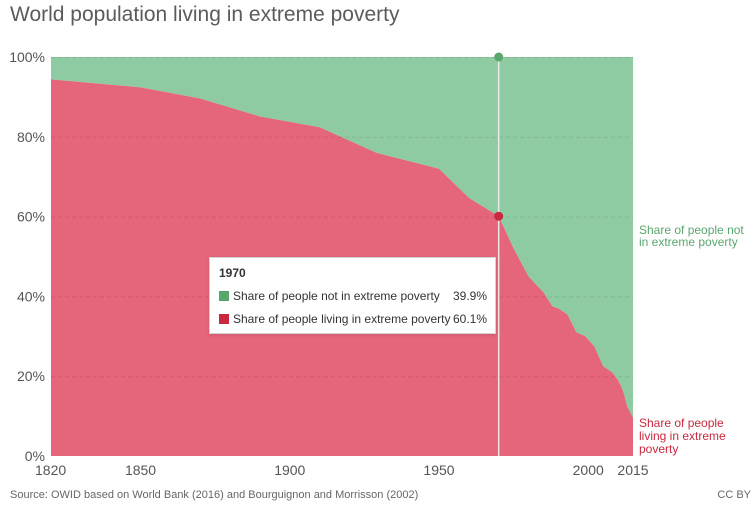  What do you see at coordinates (588, 470) in the screenshot?
I see `x-tick-label: 2000` at bounding box center [588, 470].